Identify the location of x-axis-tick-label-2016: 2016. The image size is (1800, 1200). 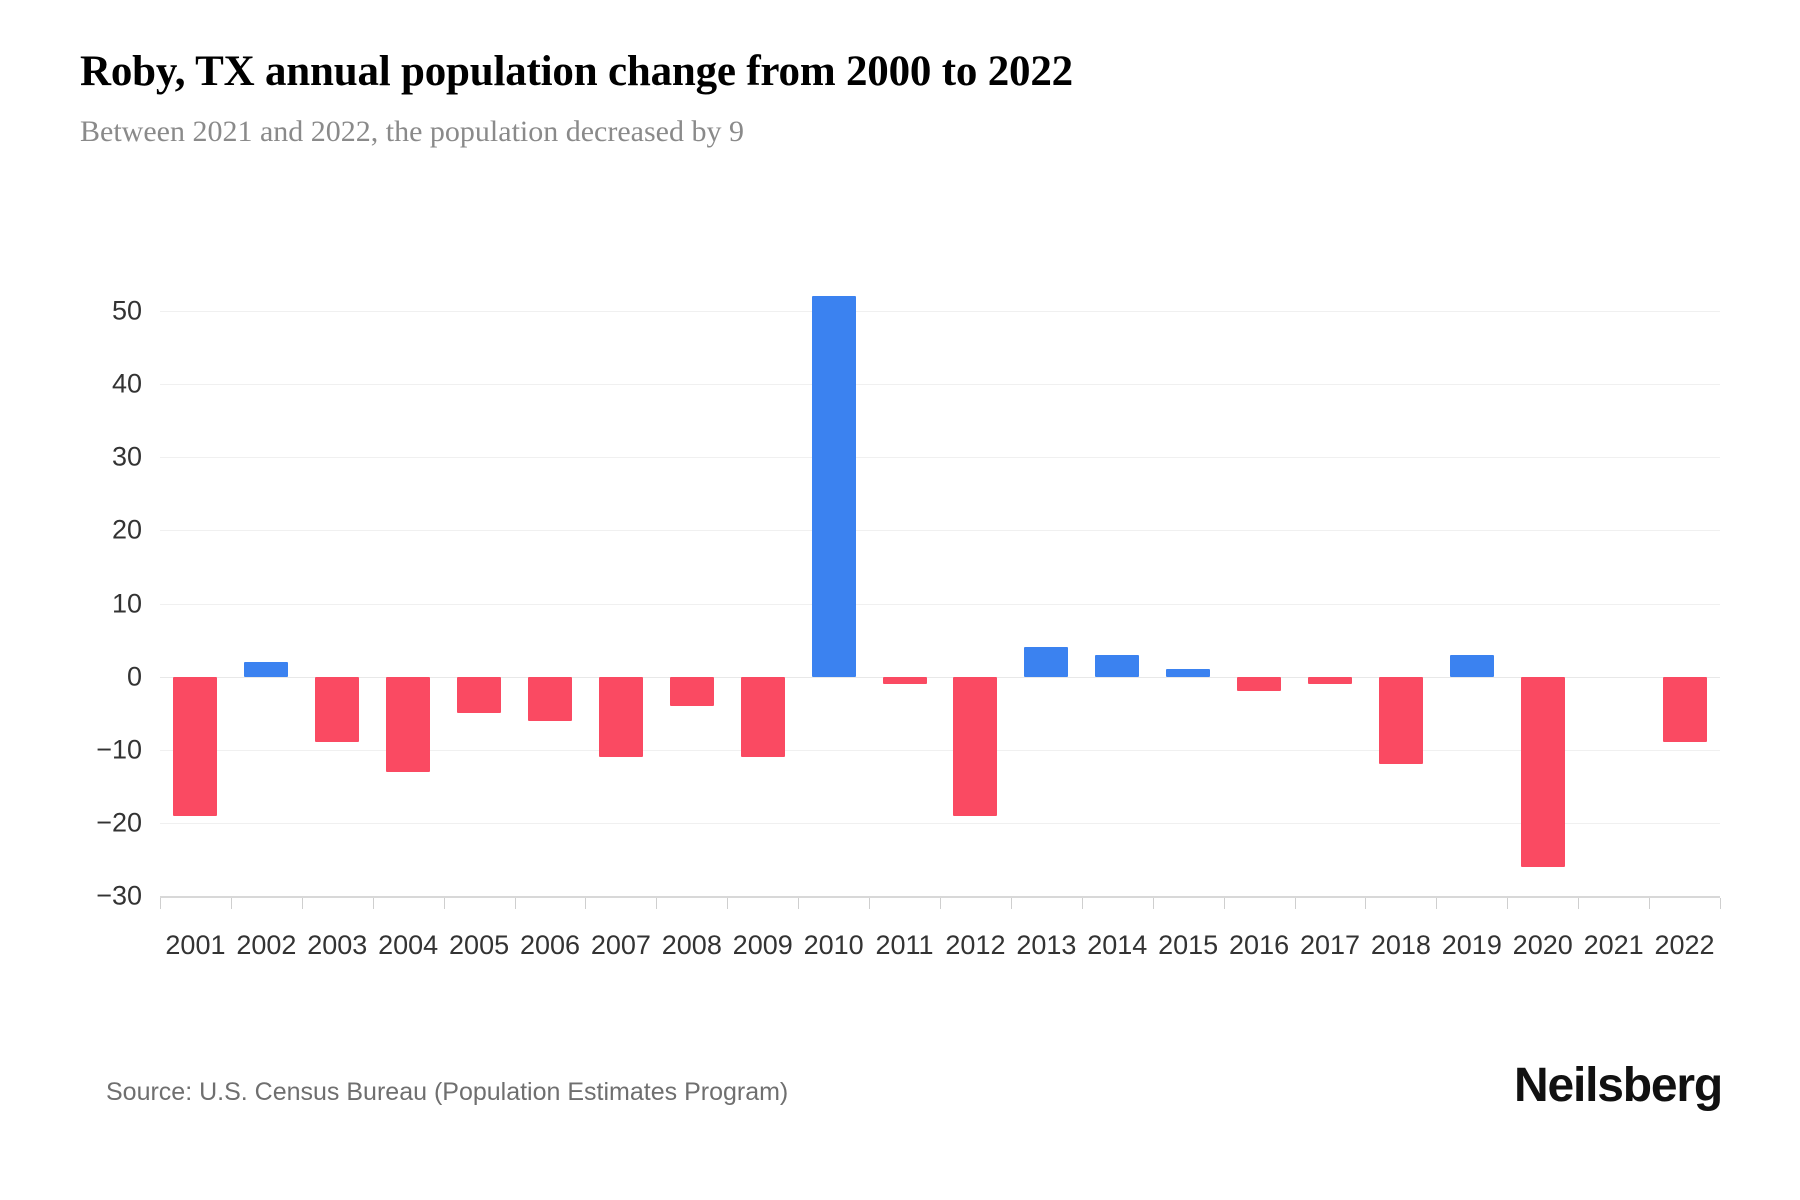
(1259, 945).